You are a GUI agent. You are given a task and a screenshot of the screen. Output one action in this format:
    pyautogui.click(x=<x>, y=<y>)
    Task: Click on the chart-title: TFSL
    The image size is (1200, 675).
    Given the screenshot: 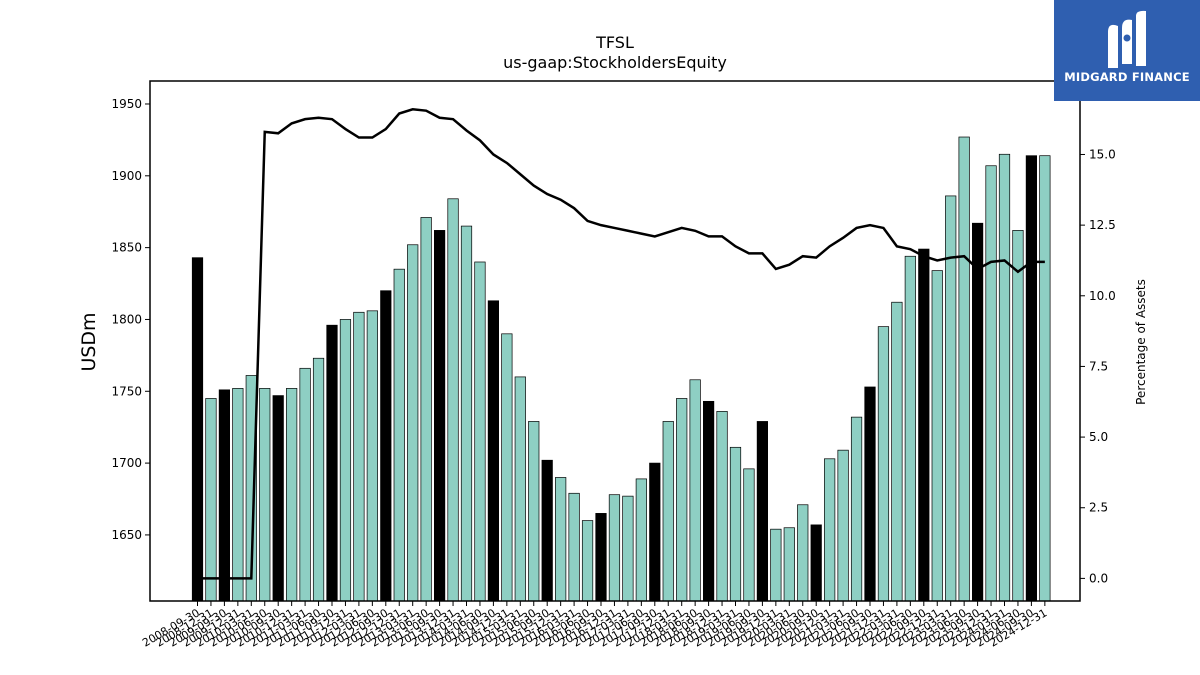 What is the action you would take?
    pyautogui.click(x=614, y=42)
    